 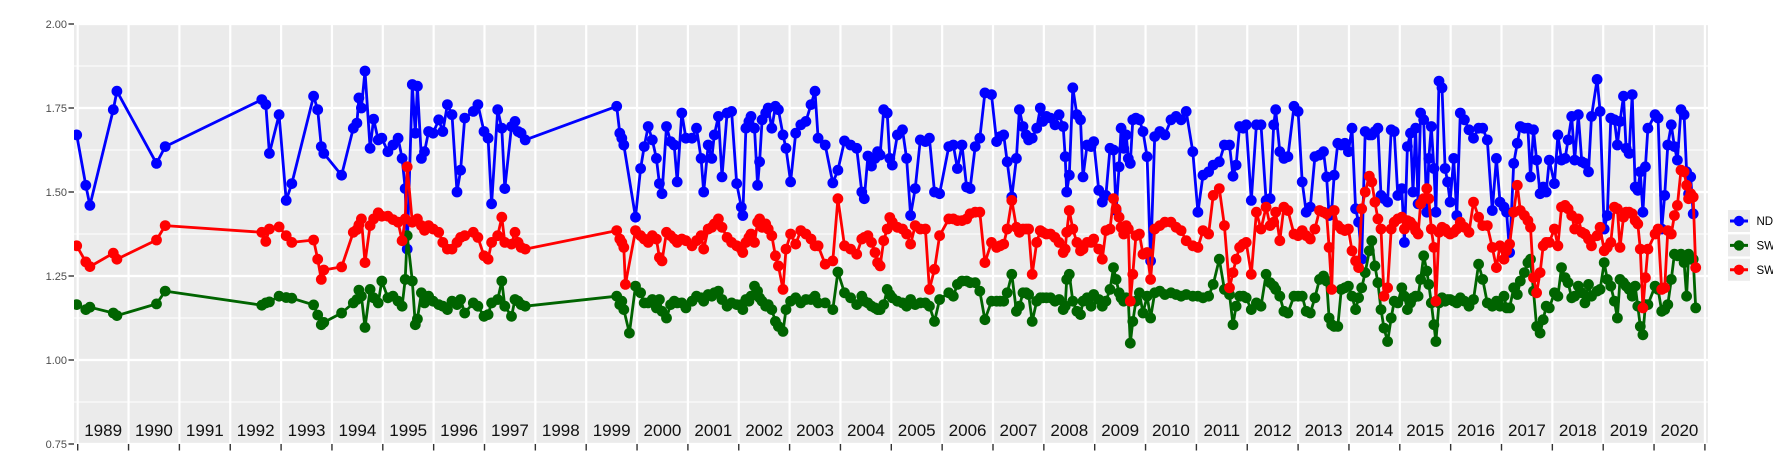 What do you see at coordinates (1750, 270) in the screenshot?
I see `legend-item-swir1: SWIR1` at bounding box center [1750, 270].